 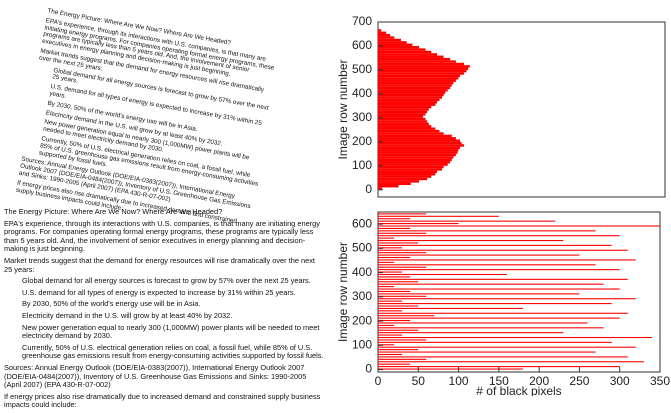 What do you see at coordinates (362, 165) in the screenshot?
I see `y-tick-label: 100` at bounding box center [362, 165].